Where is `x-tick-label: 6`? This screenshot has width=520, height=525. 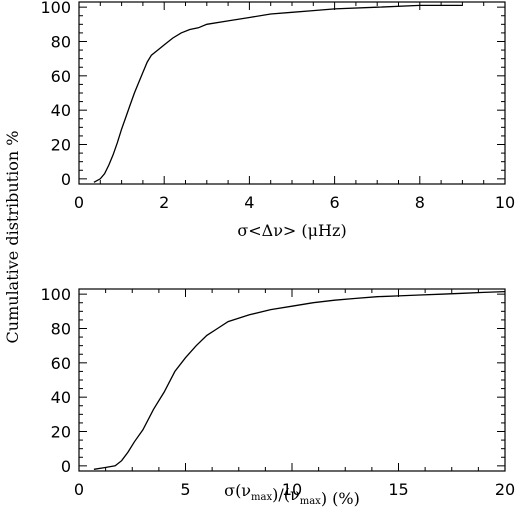 x-tick-label: 6 is located at coordinates (335, 202).